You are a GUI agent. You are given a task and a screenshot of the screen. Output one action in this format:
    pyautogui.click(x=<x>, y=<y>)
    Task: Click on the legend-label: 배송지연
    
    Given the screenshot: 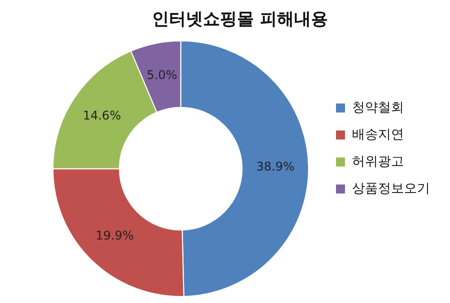 What is the action you would take?
    pyautogui.click(x=378, y=134)
    